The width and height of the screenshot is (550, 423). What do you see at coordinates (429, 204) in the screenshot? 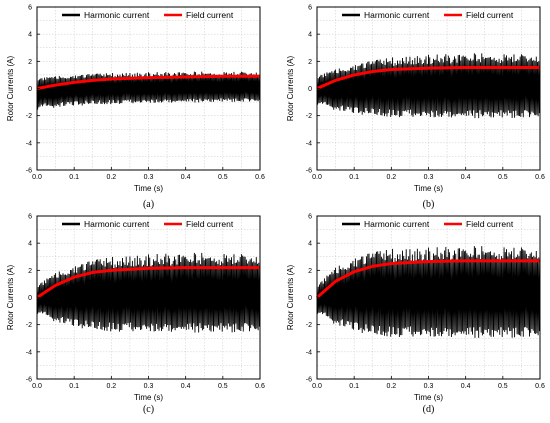
I see `panel-caption: (b)` at bounding box center [429, 204].